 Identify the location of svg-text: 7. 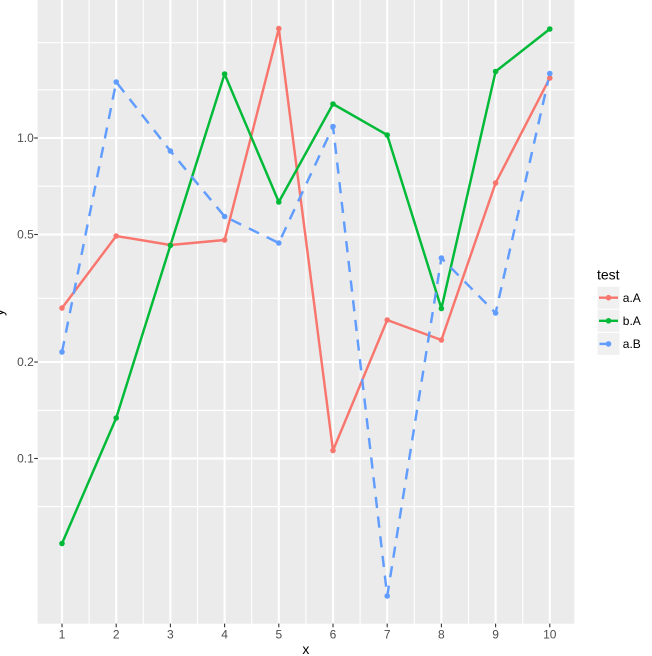
(387, 634).